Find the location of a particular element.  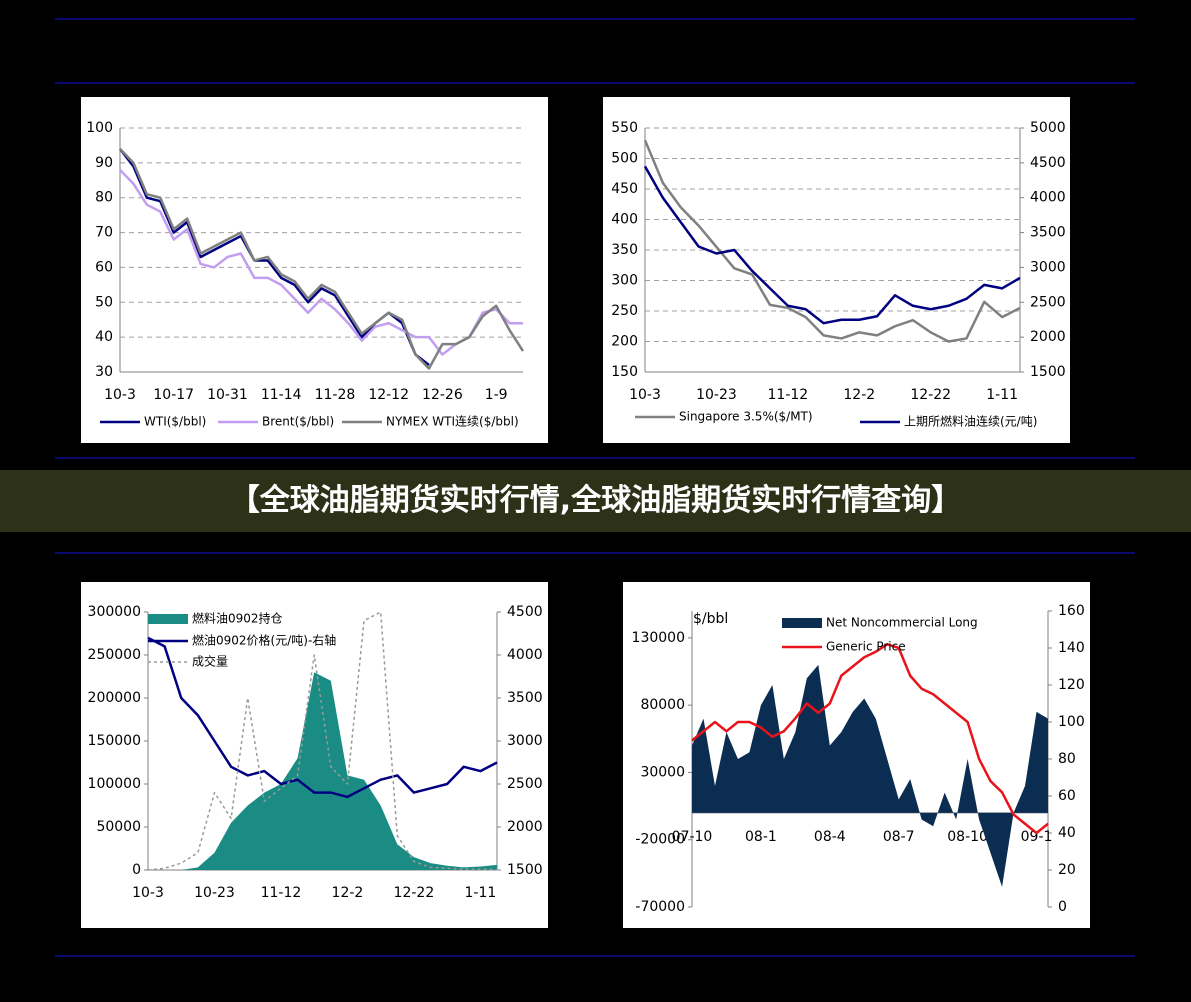

y-tick-label: 50000 is located at coordinates (118, 827).